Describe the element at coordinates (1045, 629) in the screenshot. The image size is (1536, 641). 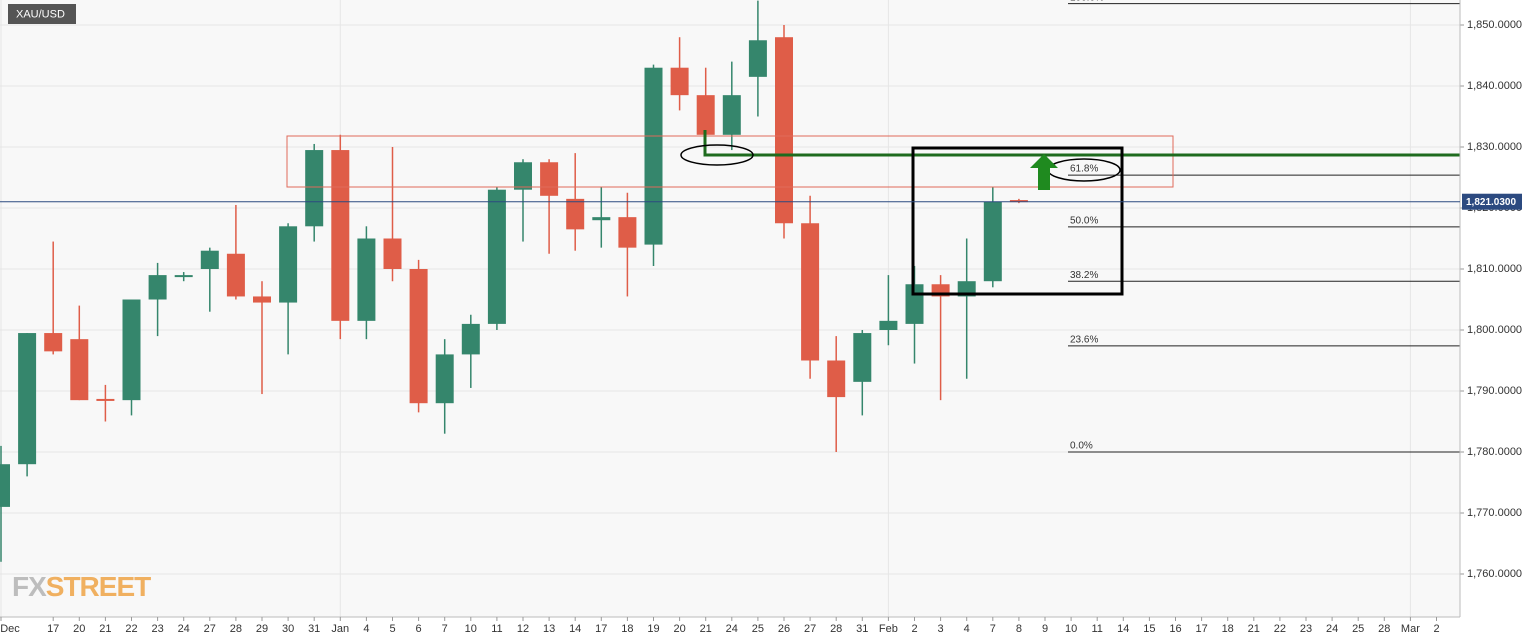
I see `x-tick-label: 9` at that location.